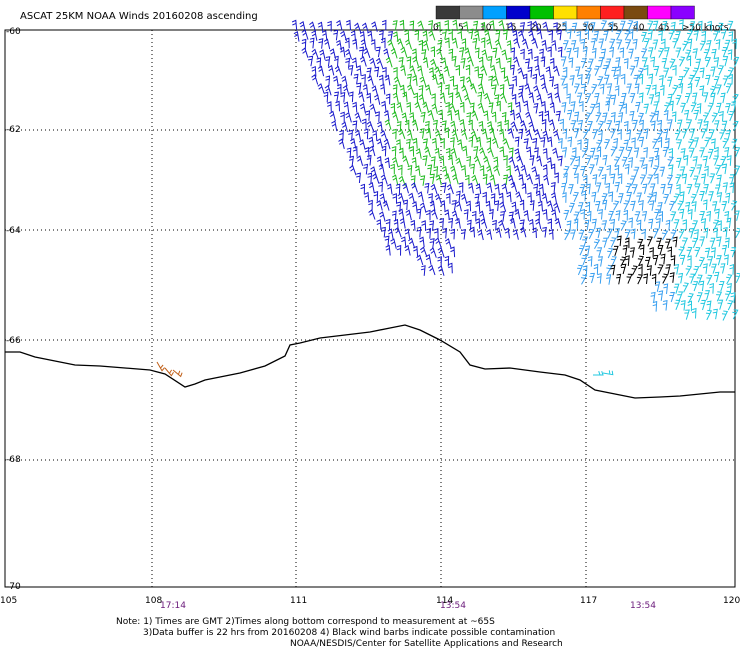 This screenshot has width=740, height=650. I want to click on y-axis-labels: -60 -62 -64 -66 -68 -70, so click(13, 309).